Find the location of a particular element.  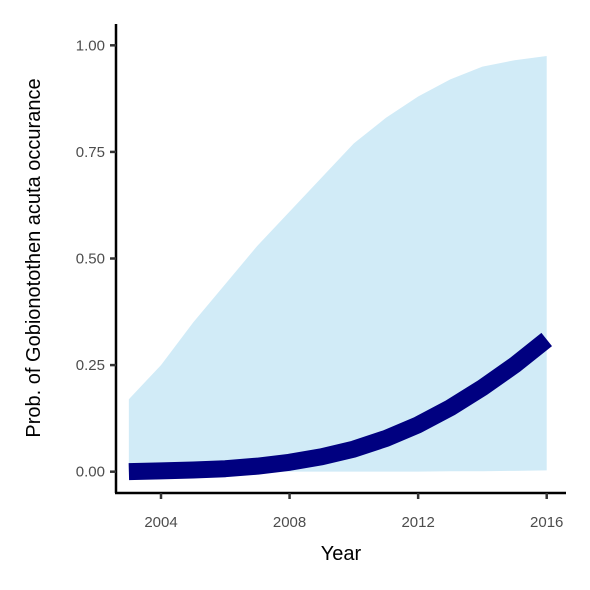

y-axis-title: Prob. of Gobionotothen acuta occurance is located at coordinates (34, 257).